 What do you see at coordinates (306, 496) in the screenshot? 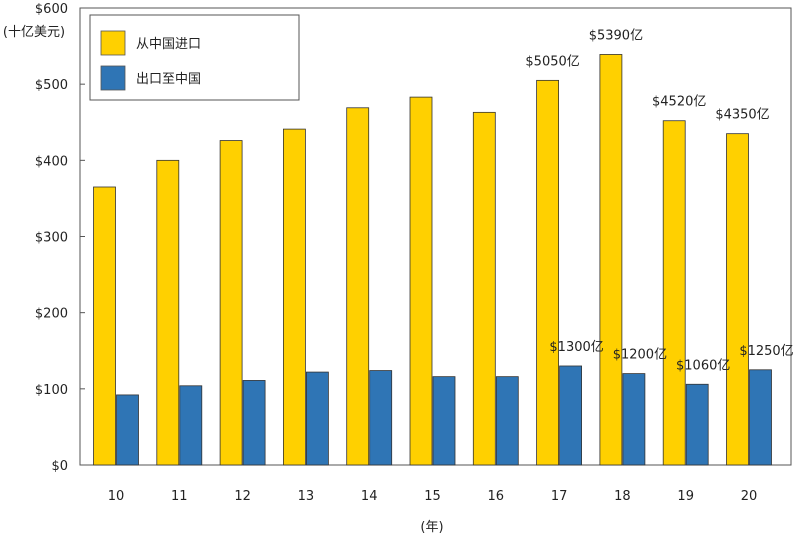
I see `x-tick-label: 13` at bounding box center [306, 496].